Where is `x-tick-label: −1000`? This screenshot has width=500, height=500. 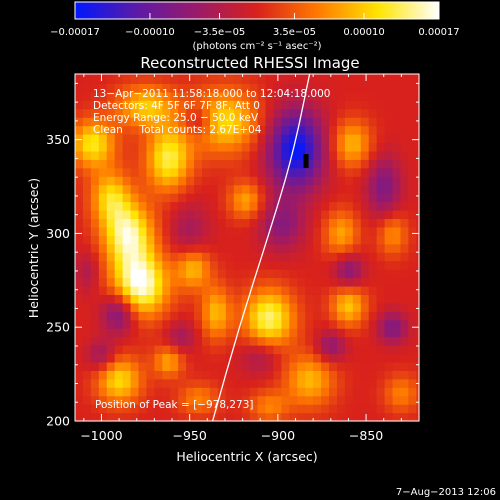 x-tick-label: −1000 is located at coordinates (101, 435).